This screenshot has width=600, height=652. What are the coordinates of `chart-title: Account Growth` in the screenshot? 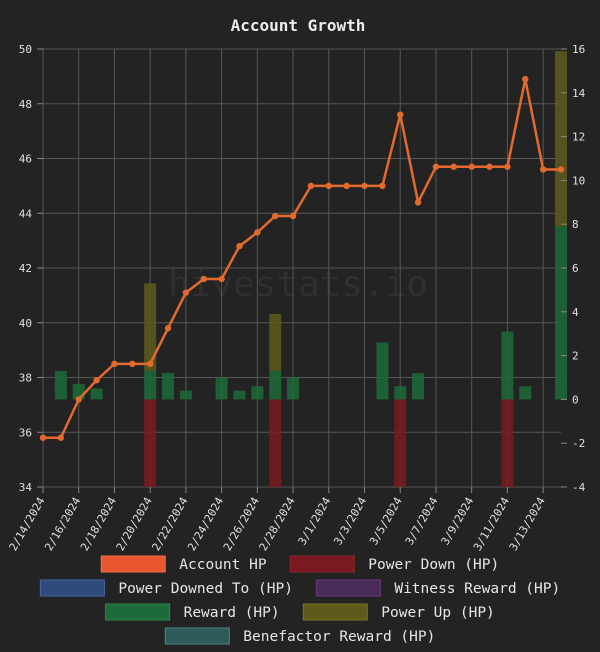 It's located at (298, 25).